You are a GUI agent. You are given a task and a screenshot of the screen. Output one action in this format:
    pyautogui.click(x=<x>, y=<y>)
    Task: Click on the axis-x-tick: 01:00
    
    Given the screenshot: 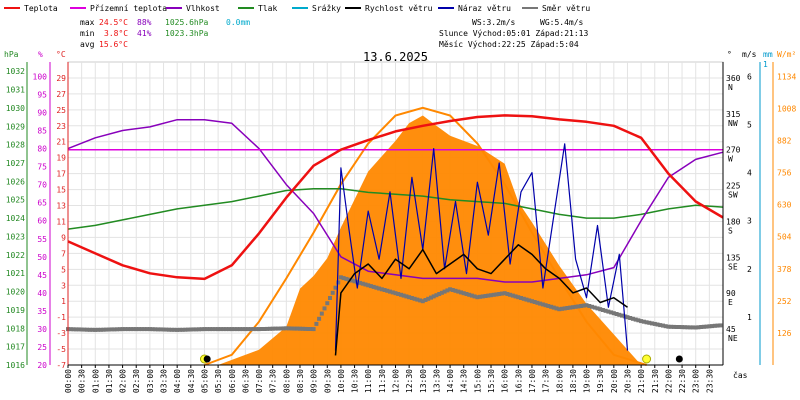 What is the action you would take?
    pyautogui.click(x=95, y=381)
    